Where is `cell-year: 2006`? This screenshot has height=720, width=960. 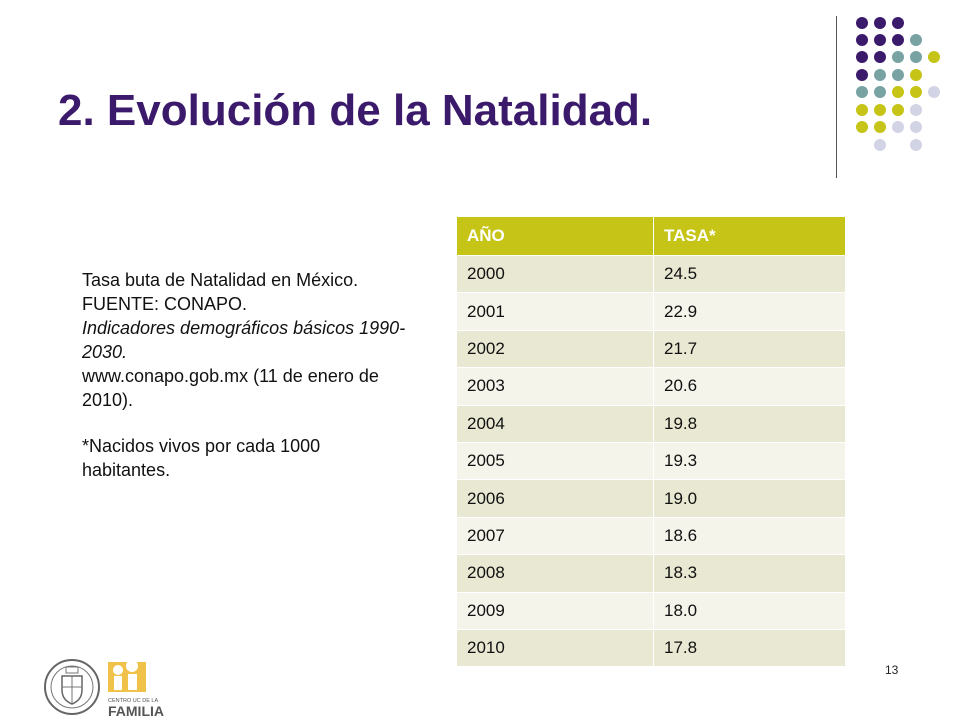 cell-year: 2006 is located at coordinates (555, 498).